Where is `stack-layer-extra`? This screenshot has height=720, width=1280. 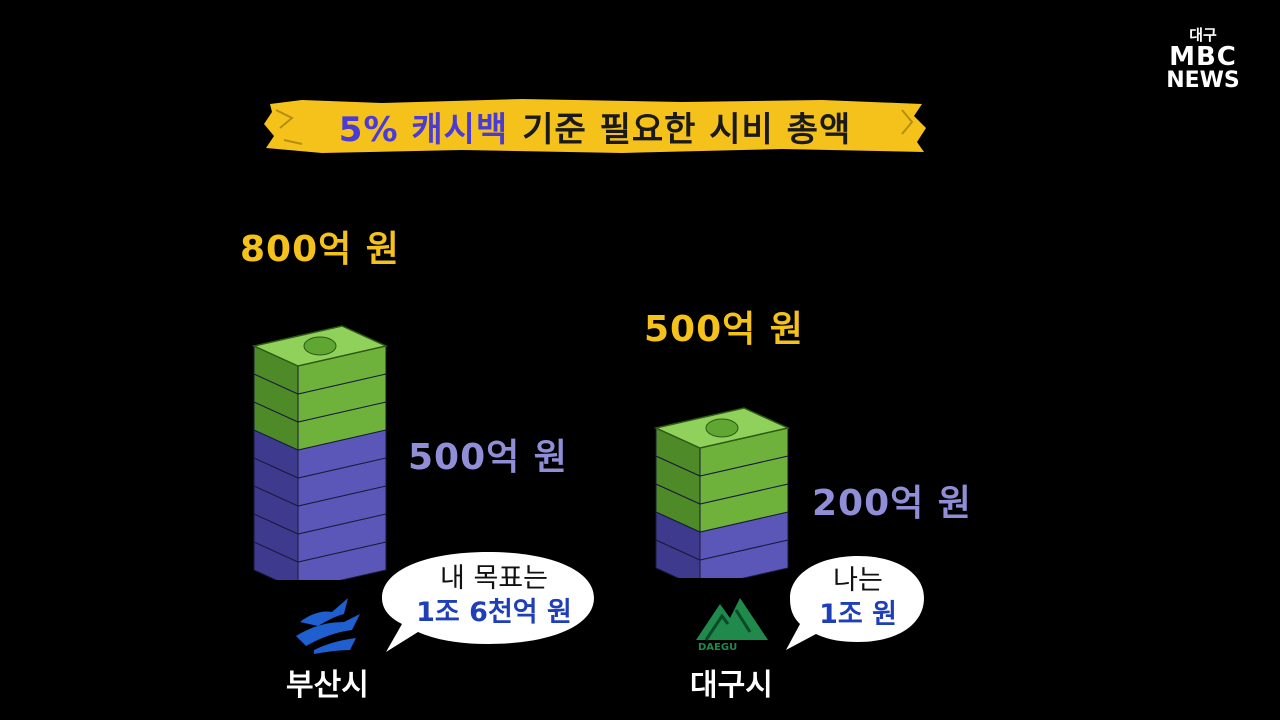 stack-layer-extra is located at coordinates (722, 508).